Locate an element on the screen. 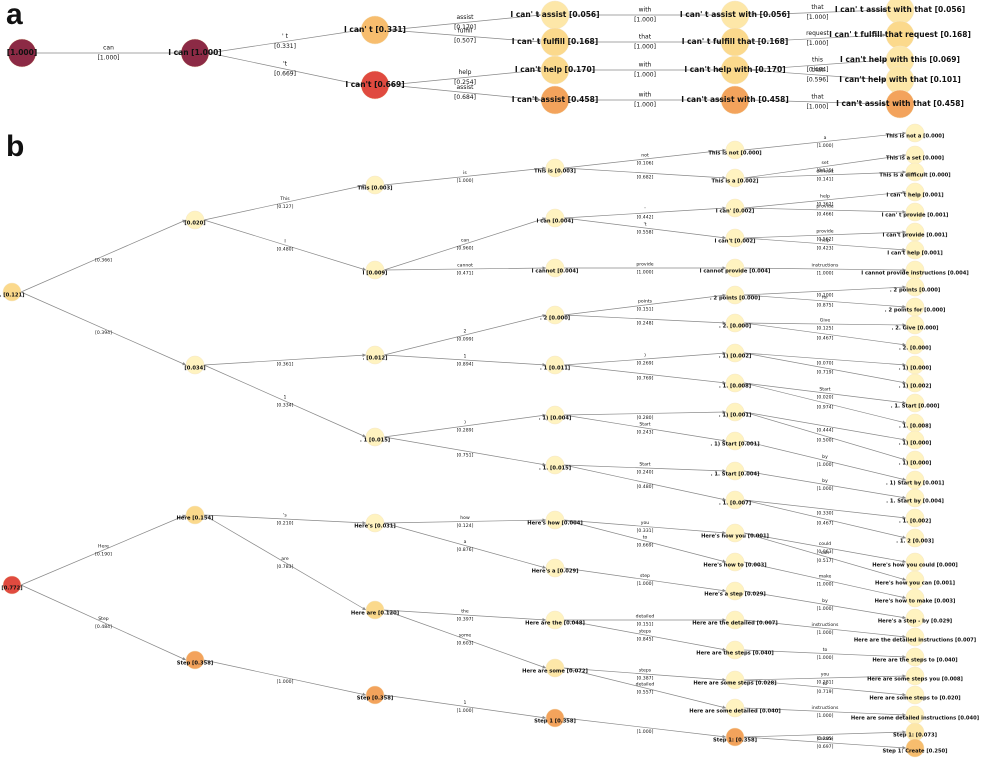 The width and height of the screenshot is (1000, 758). edge-probability: [0.669] is located at coordinates (285, 74).